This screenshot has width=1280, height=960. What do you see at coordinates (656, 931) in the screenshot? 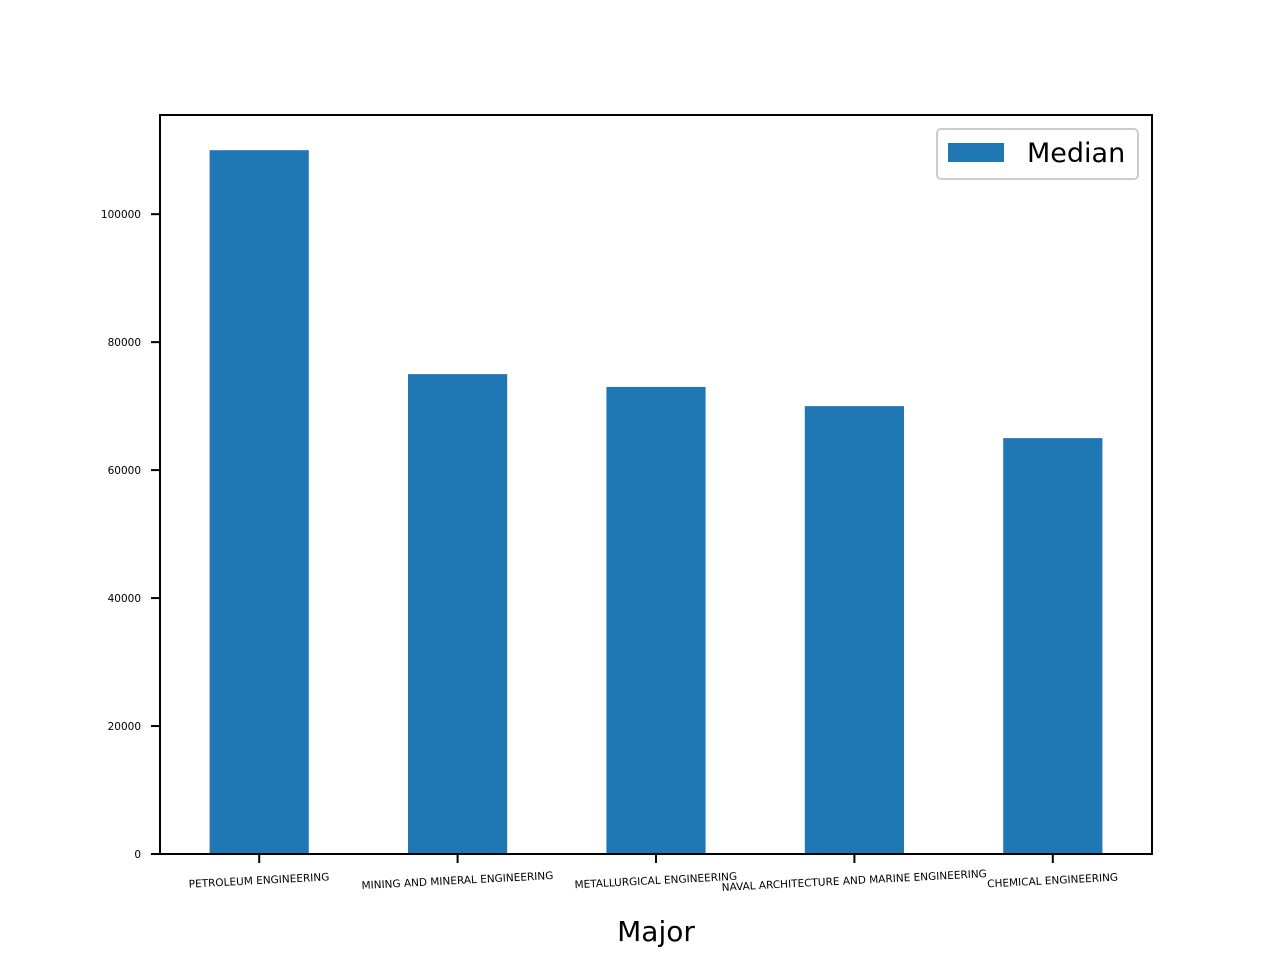
I see `x-axis-title: Major` at bounding box center [656, 931].